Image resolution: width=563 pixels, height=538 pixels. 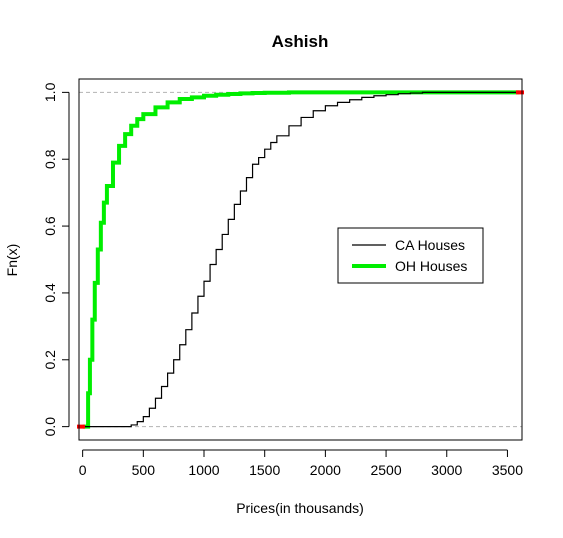 What do you see at coordinates (50, 92) in the screenshot?
I see `y-tick-label: 1.0` at bounding box center [50, 92].